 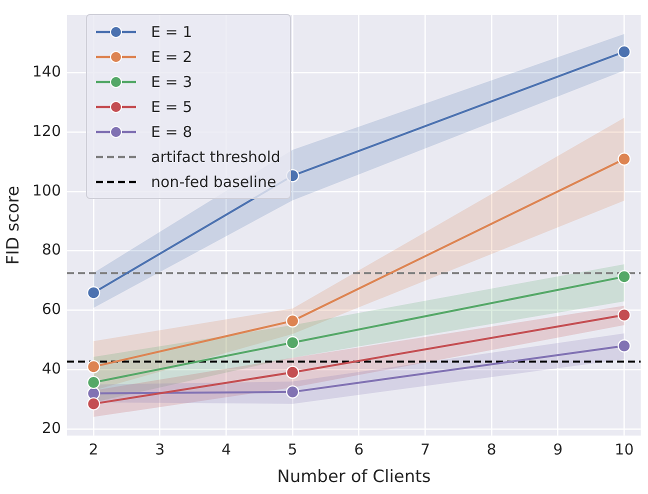 I want to click on x-tick-label: 6, so click(x=359, y=449).